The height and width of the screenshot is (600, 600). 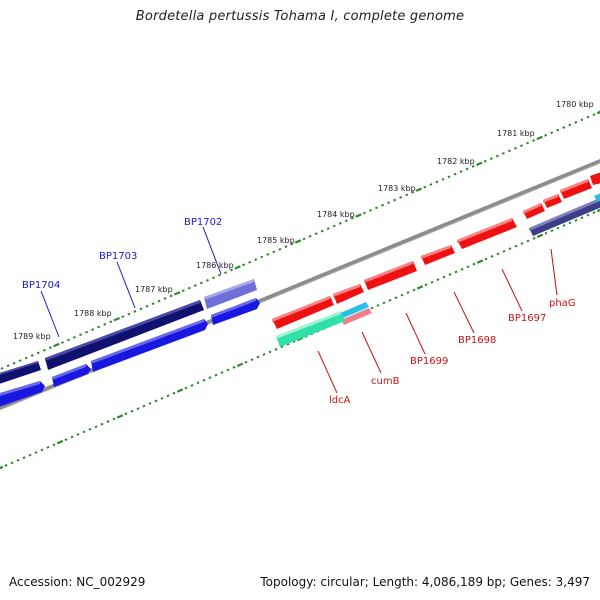 I want to click on gene-label: BP1697, so click(x=527, y=318).